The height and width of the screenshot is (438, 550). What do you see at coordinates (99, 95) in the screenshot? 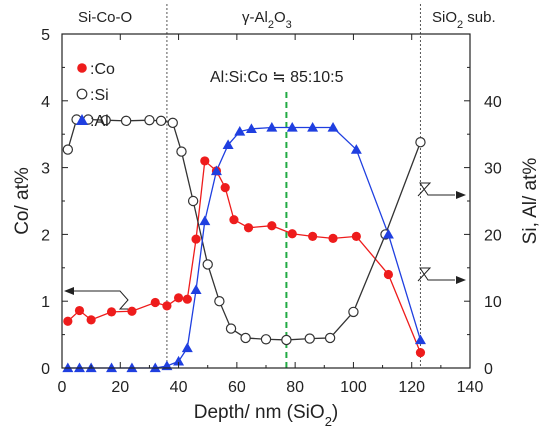
I see `legend-label: :Si` at bounding box center [99, 95].